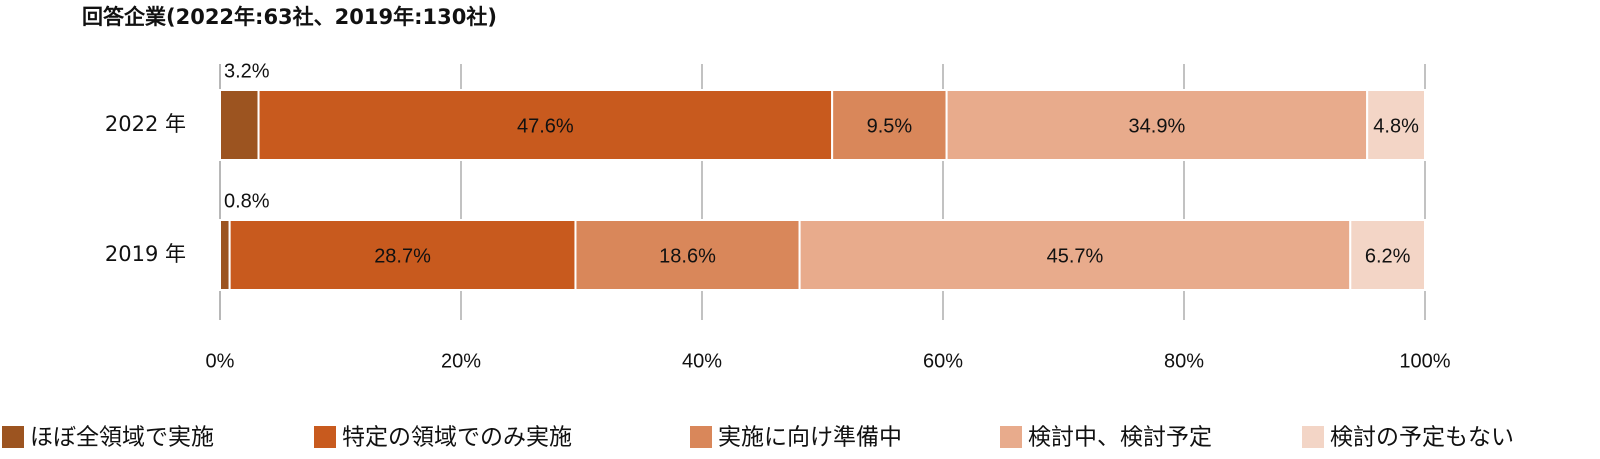 Image resolution: width=1600 pixels, height=459 pixels. Describe the element at coordinates (890, 126) in the screenshot. I see `data-label: 9.5%` at that location.